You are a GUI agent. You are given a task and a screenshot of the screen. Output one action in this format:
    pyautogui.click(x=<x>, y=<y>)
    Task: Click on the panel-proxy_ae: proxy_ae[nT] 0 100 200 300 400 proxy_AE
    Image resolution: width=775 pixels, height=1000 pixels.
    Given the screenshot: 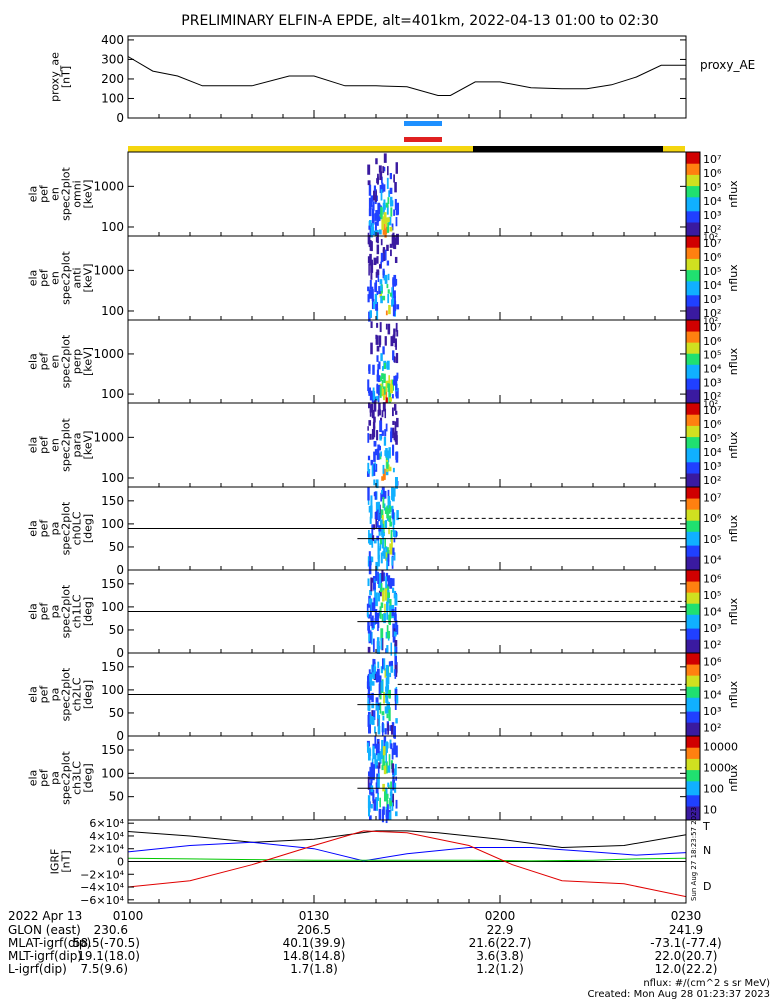 What is the action you would take?
    pyautogui.click(x=402, y=79)
    